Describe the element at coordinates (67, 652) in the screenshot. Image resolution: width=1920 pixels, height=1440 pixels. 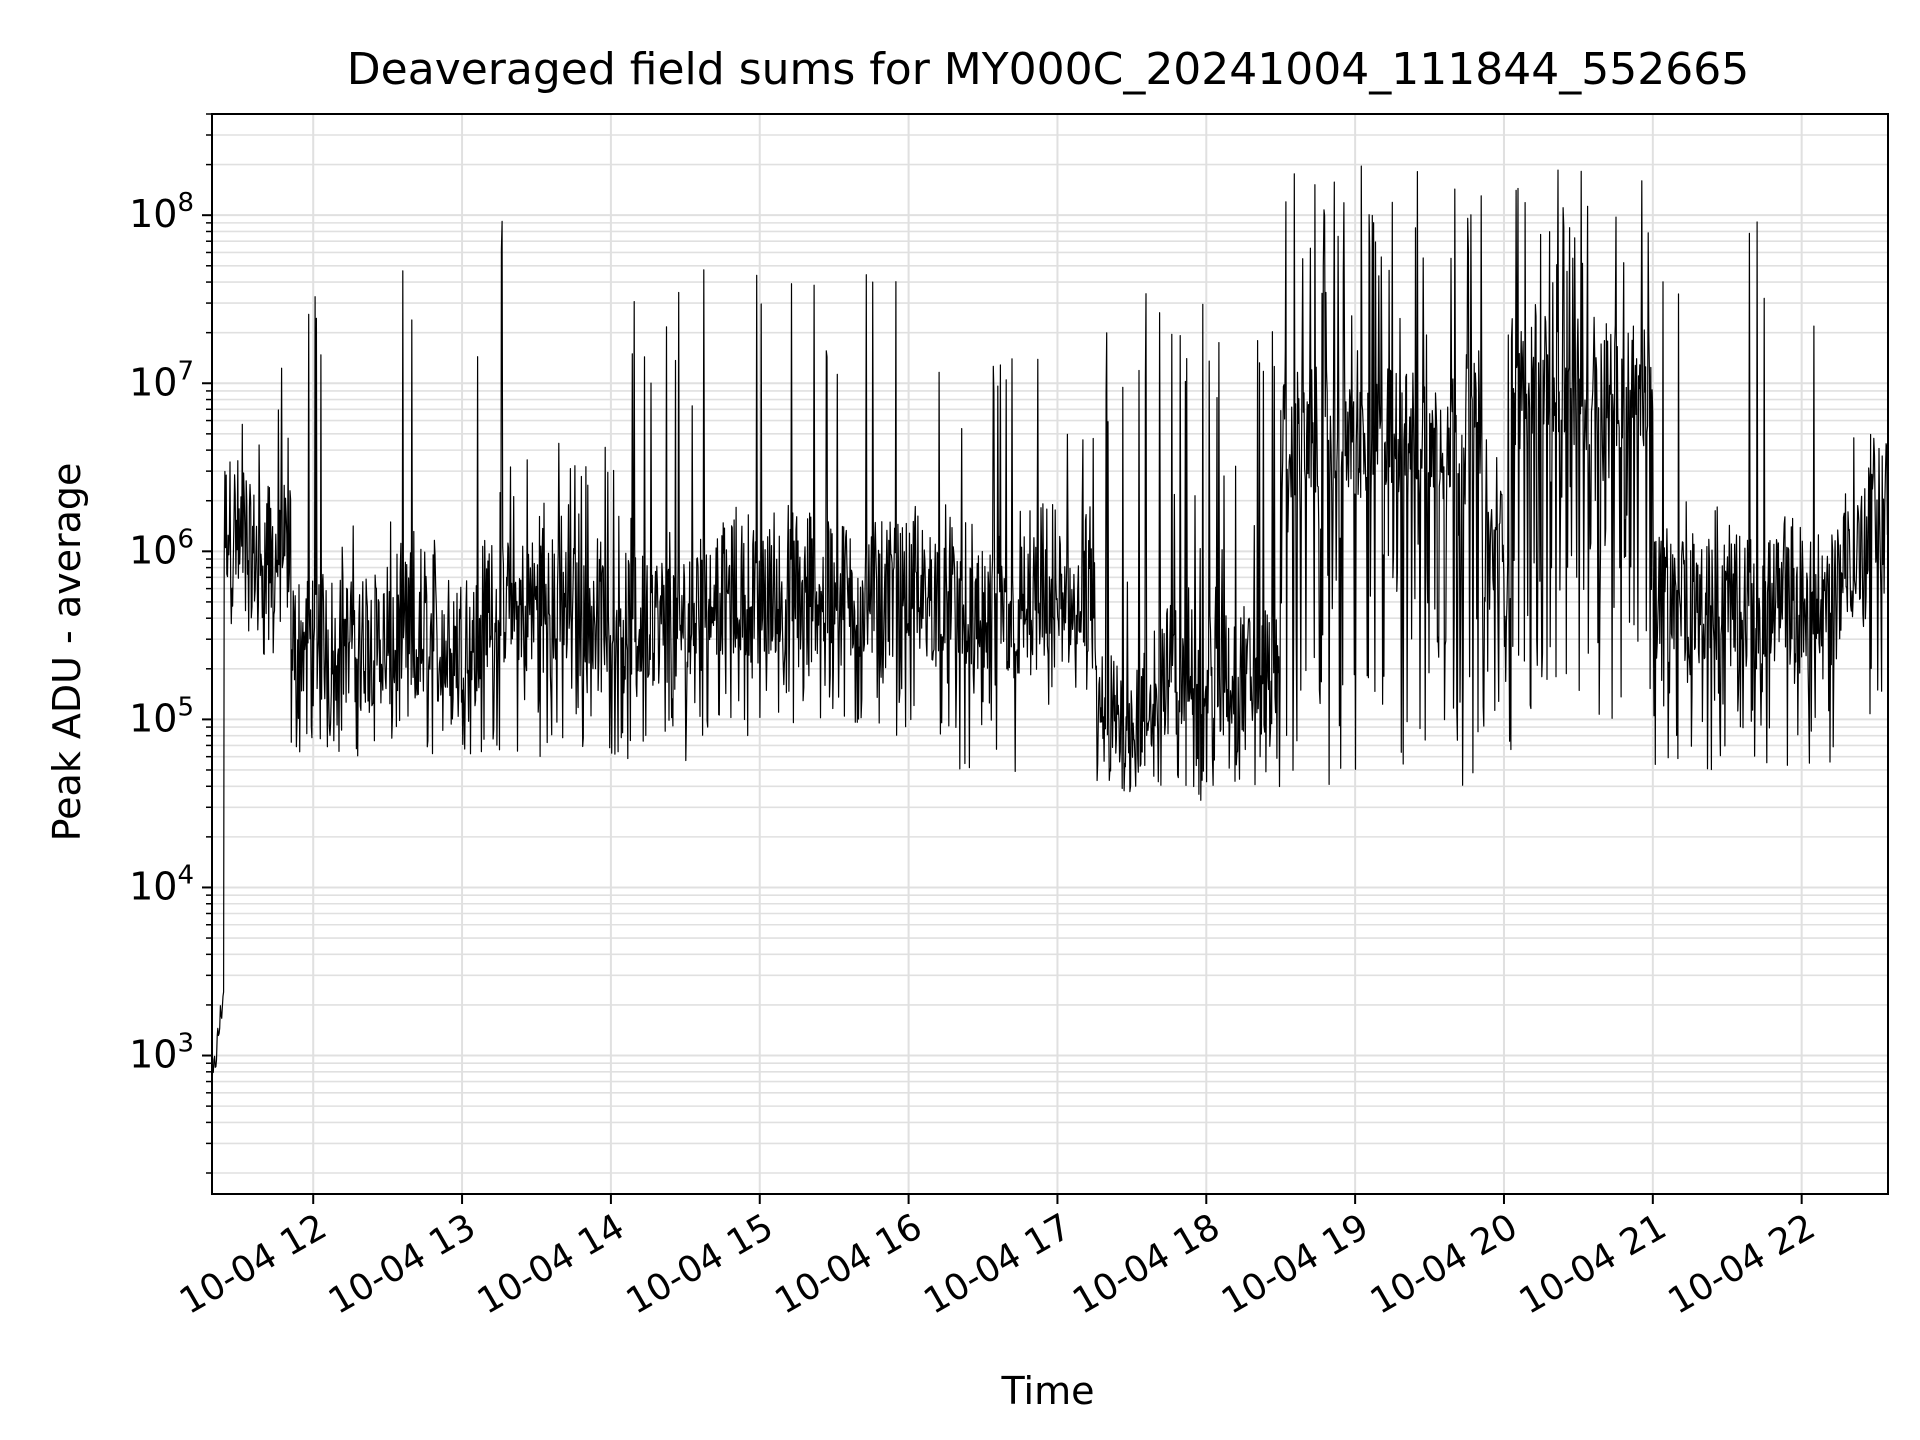
I see `y-axis-label: Peak ADU - average` at that location.